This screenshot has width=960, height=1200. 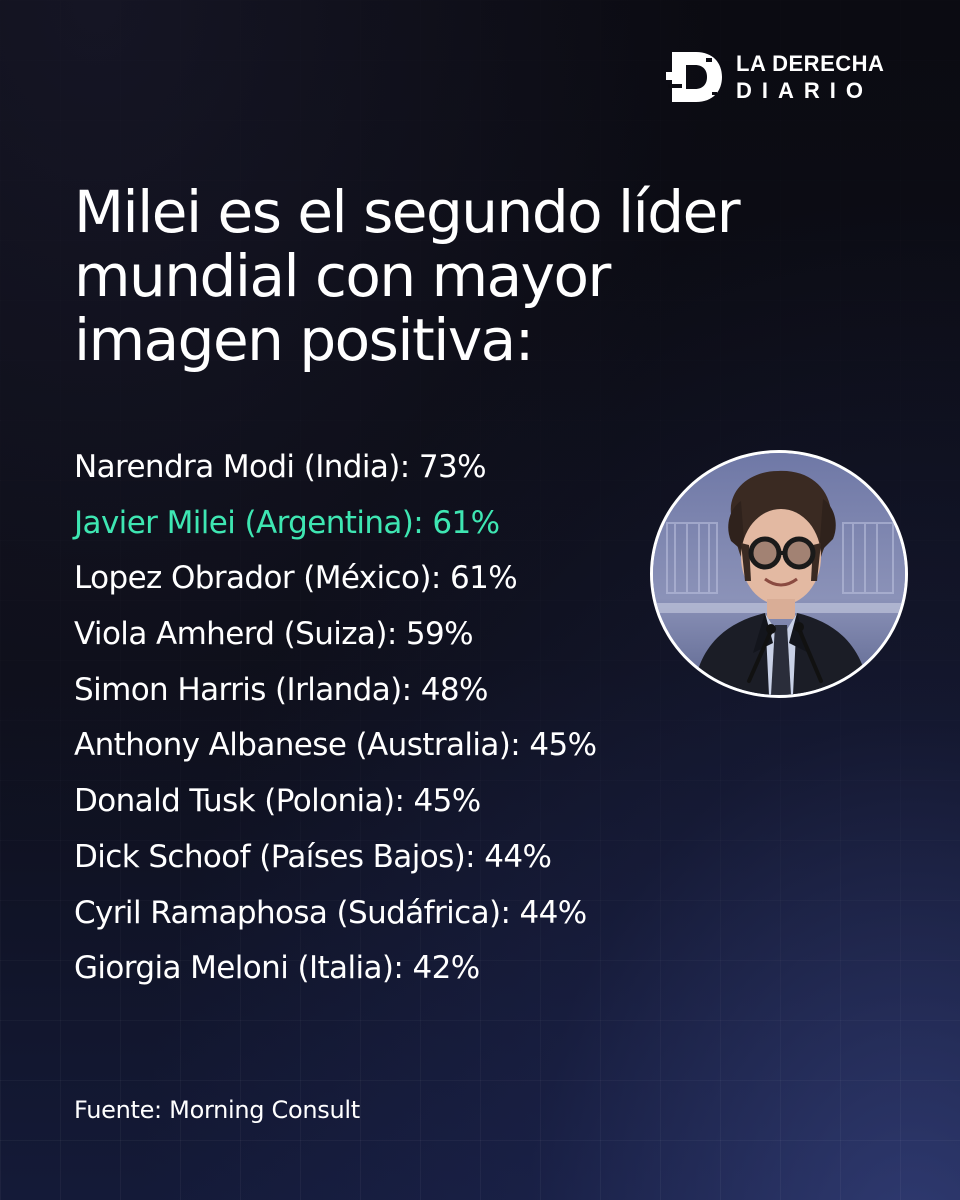 What do you see at coordinates (804, 90) in the screenshot?
I see `brand-name-line2: DIARIO` at bounding box center [804, 90].